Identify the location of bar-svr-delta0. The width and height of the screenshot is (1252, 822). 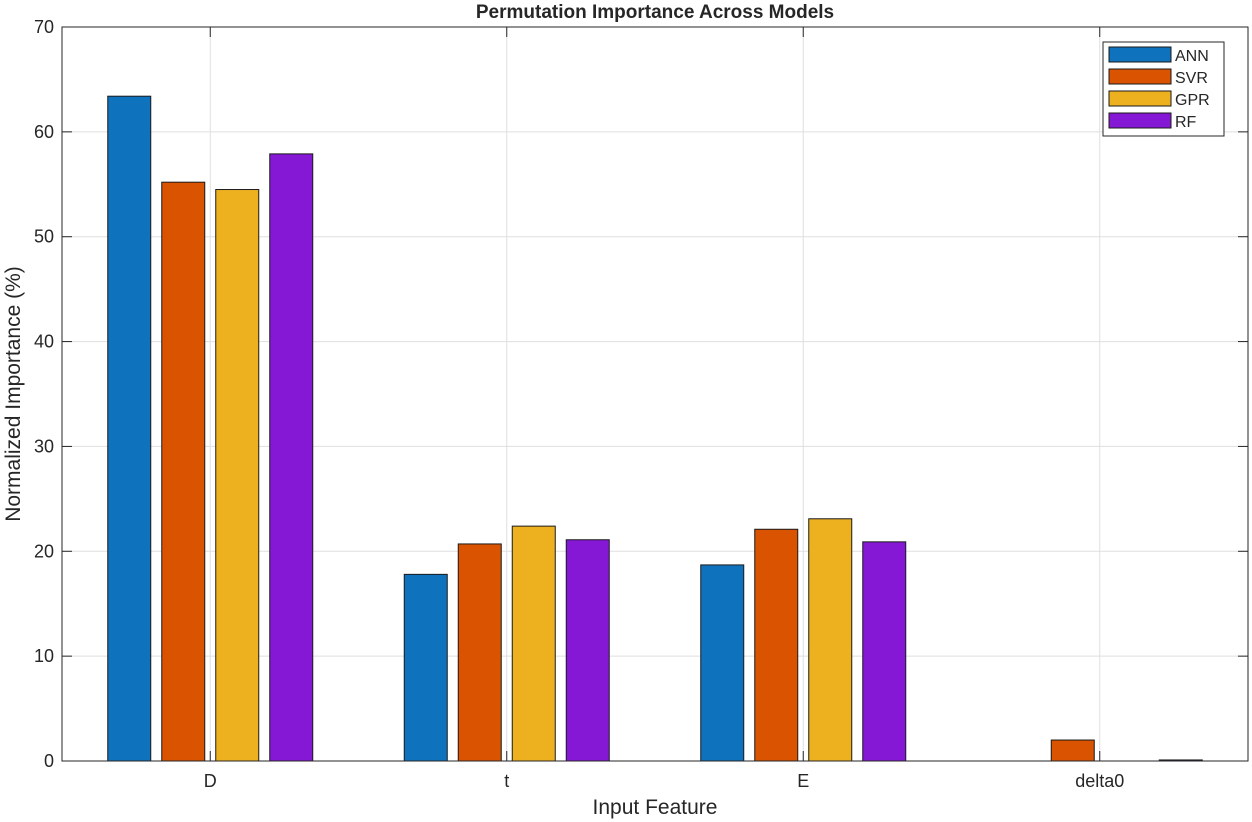
(1072, 750).